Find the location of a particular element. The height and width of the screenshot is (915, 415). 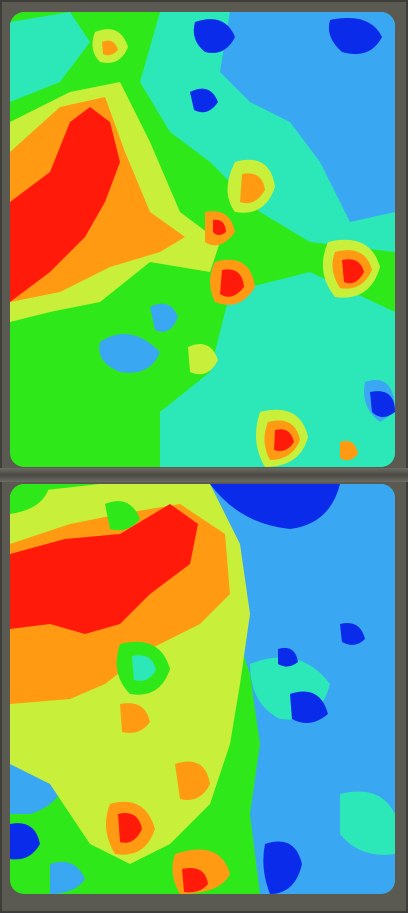

bottom-red-mass is located at coordinates (104, 569).